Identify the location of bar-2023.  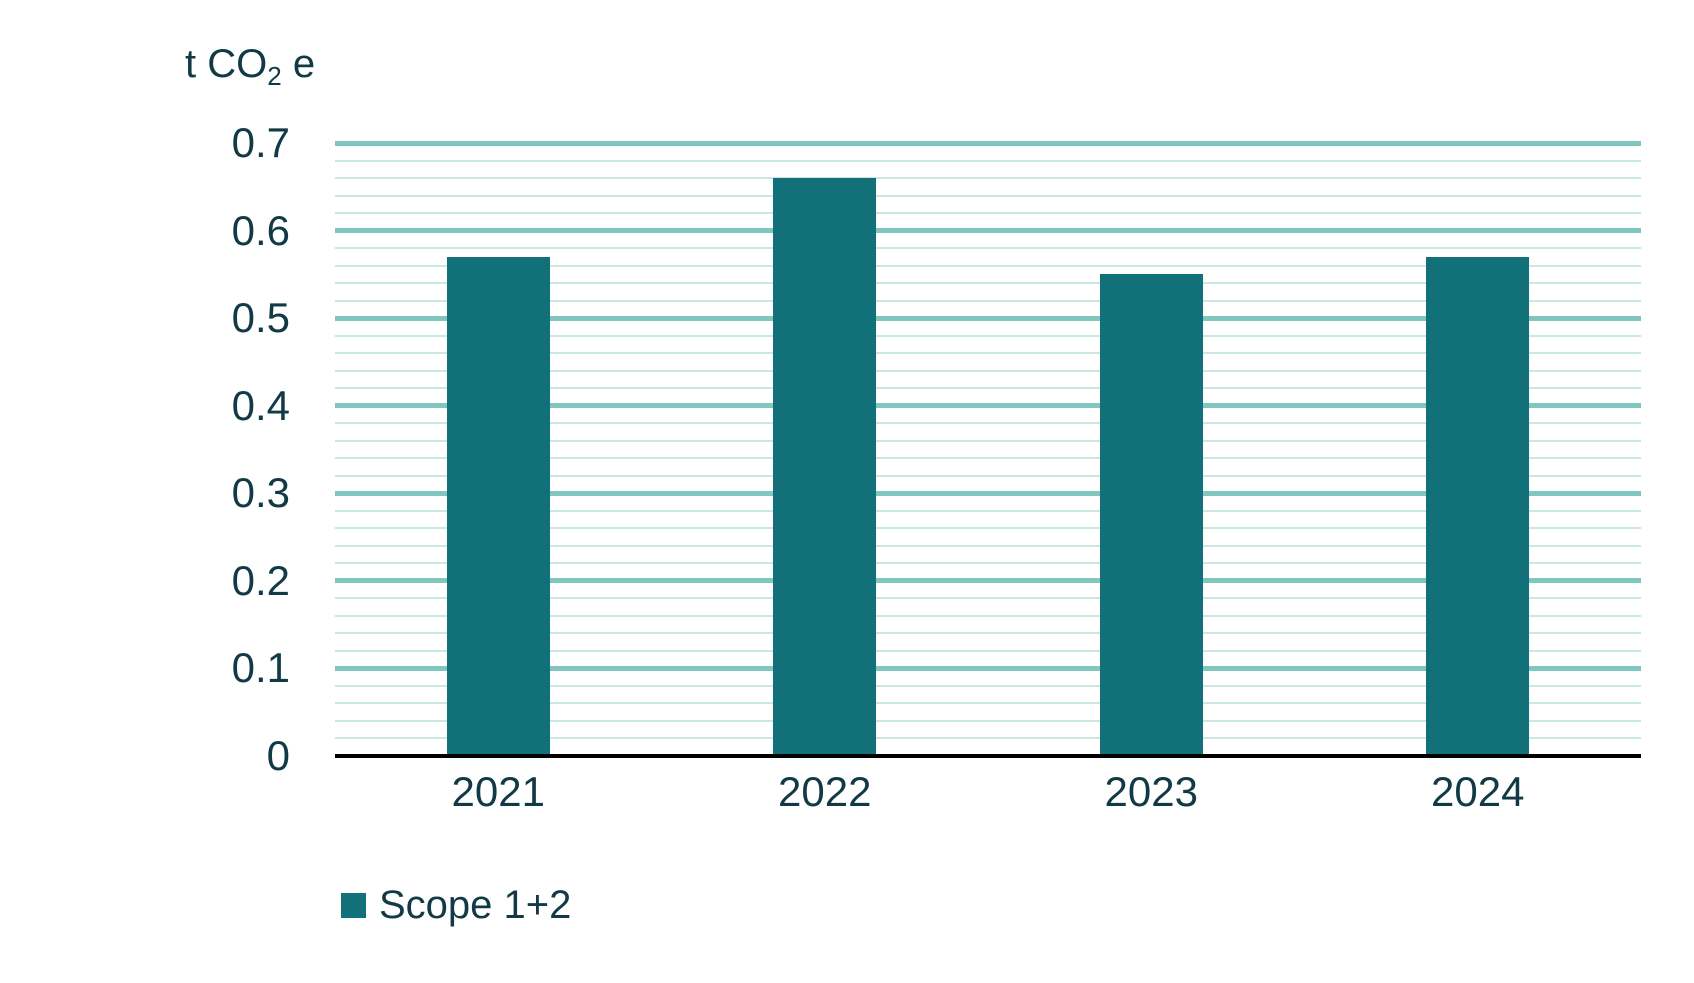
(1151, 515).